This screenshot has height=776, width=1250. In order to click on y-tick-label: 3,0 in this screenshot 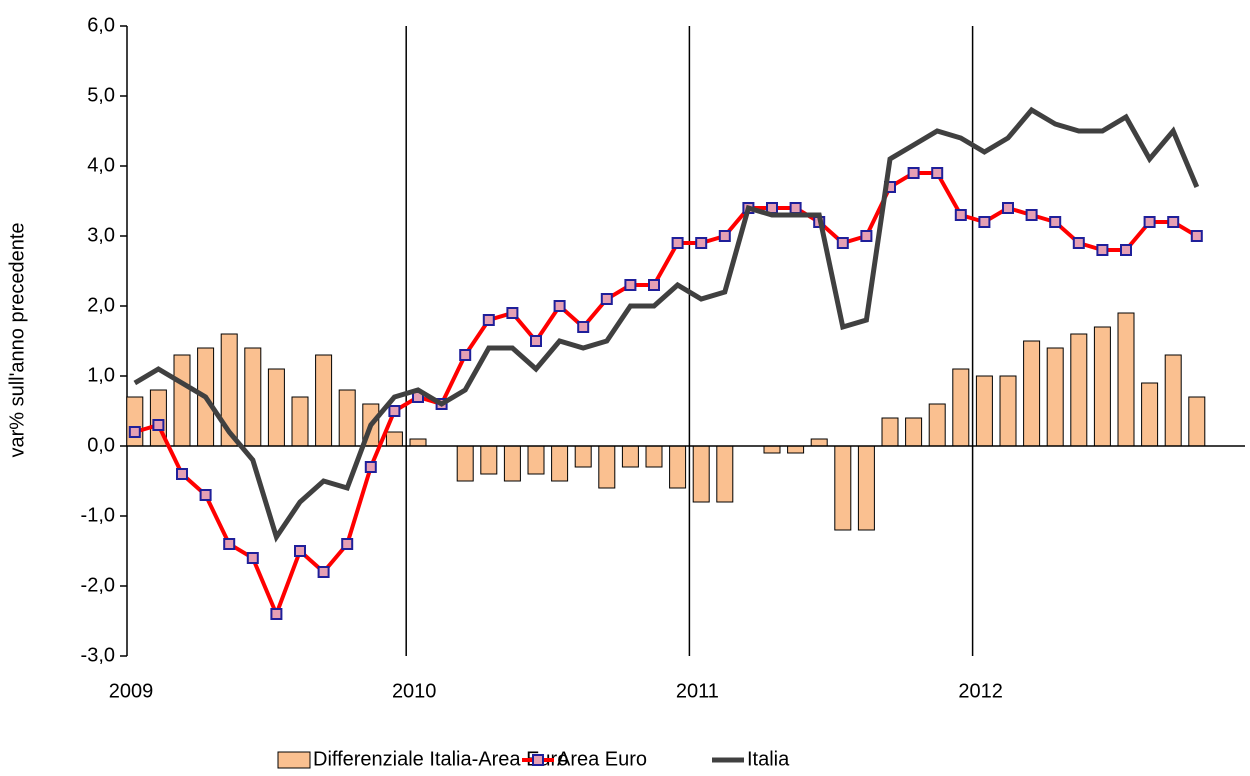, I will do `click(101, 235)`.